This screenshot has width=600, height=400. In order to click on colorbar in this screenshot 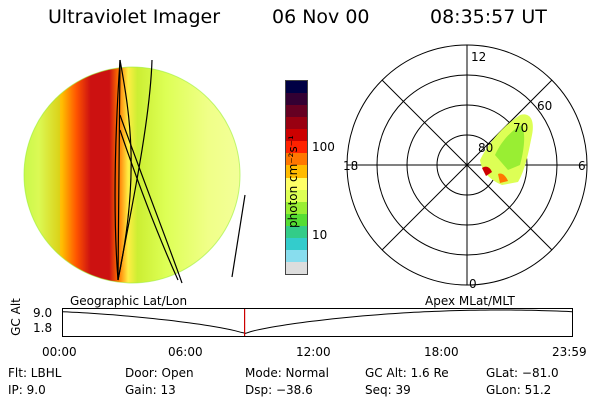, I will do `click(296, 177)`.